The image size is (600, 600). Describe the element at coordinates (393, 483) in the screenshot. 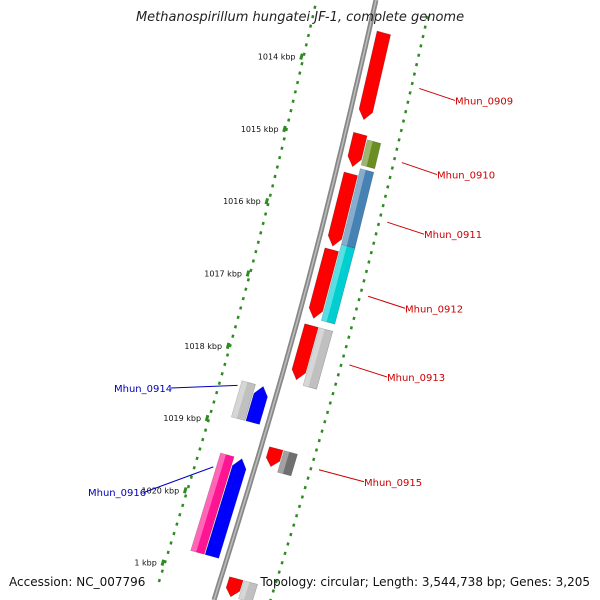

I see `gene-label: Mhun_0915` at that location.